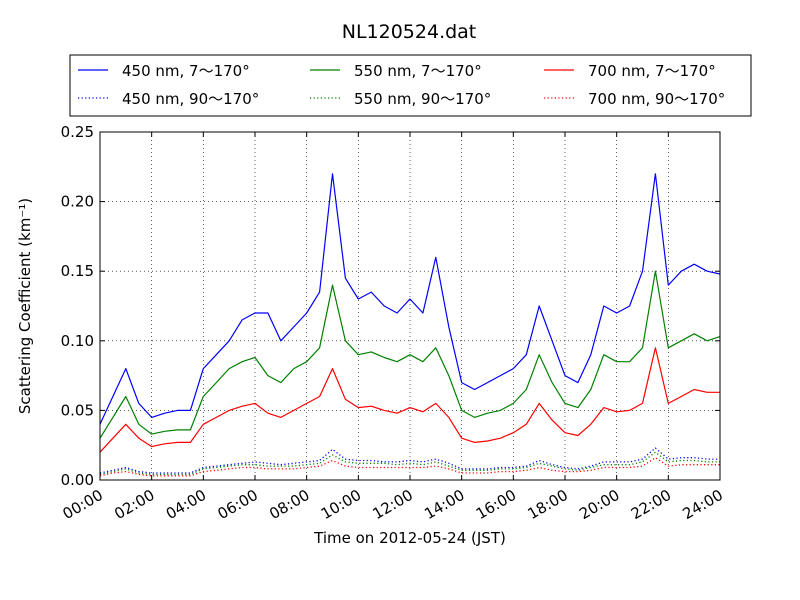 This screenshot has width=800, height=600. I want to click on legend-label: 450 nm, 7～170°, so click(186, 71).